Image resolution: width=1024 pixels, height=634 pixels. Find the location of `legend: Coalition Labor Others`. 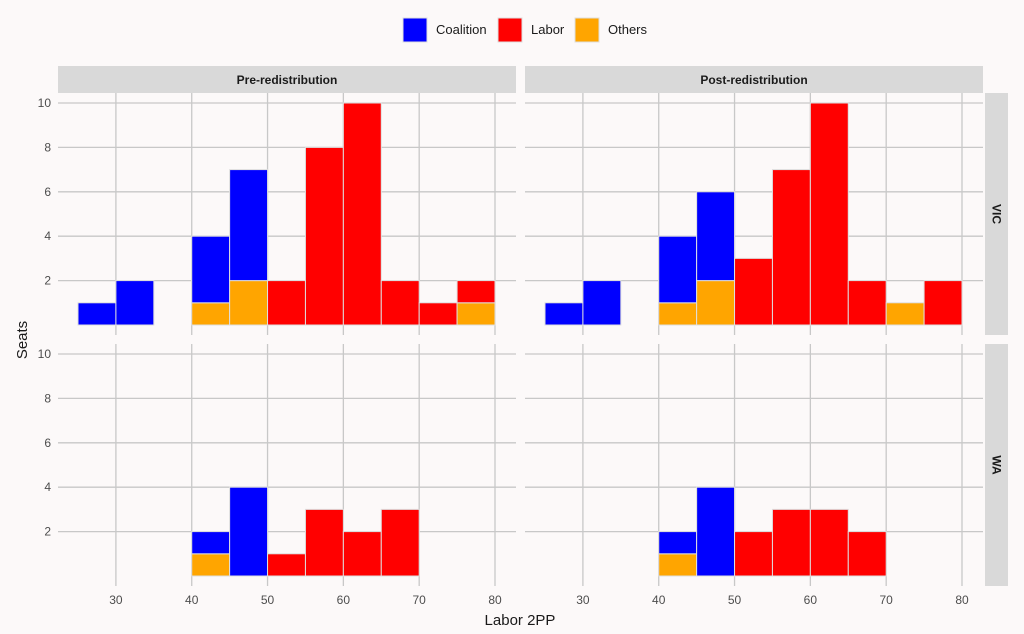

legend: Coalition Labor Others is located at coordinates (525, 30).